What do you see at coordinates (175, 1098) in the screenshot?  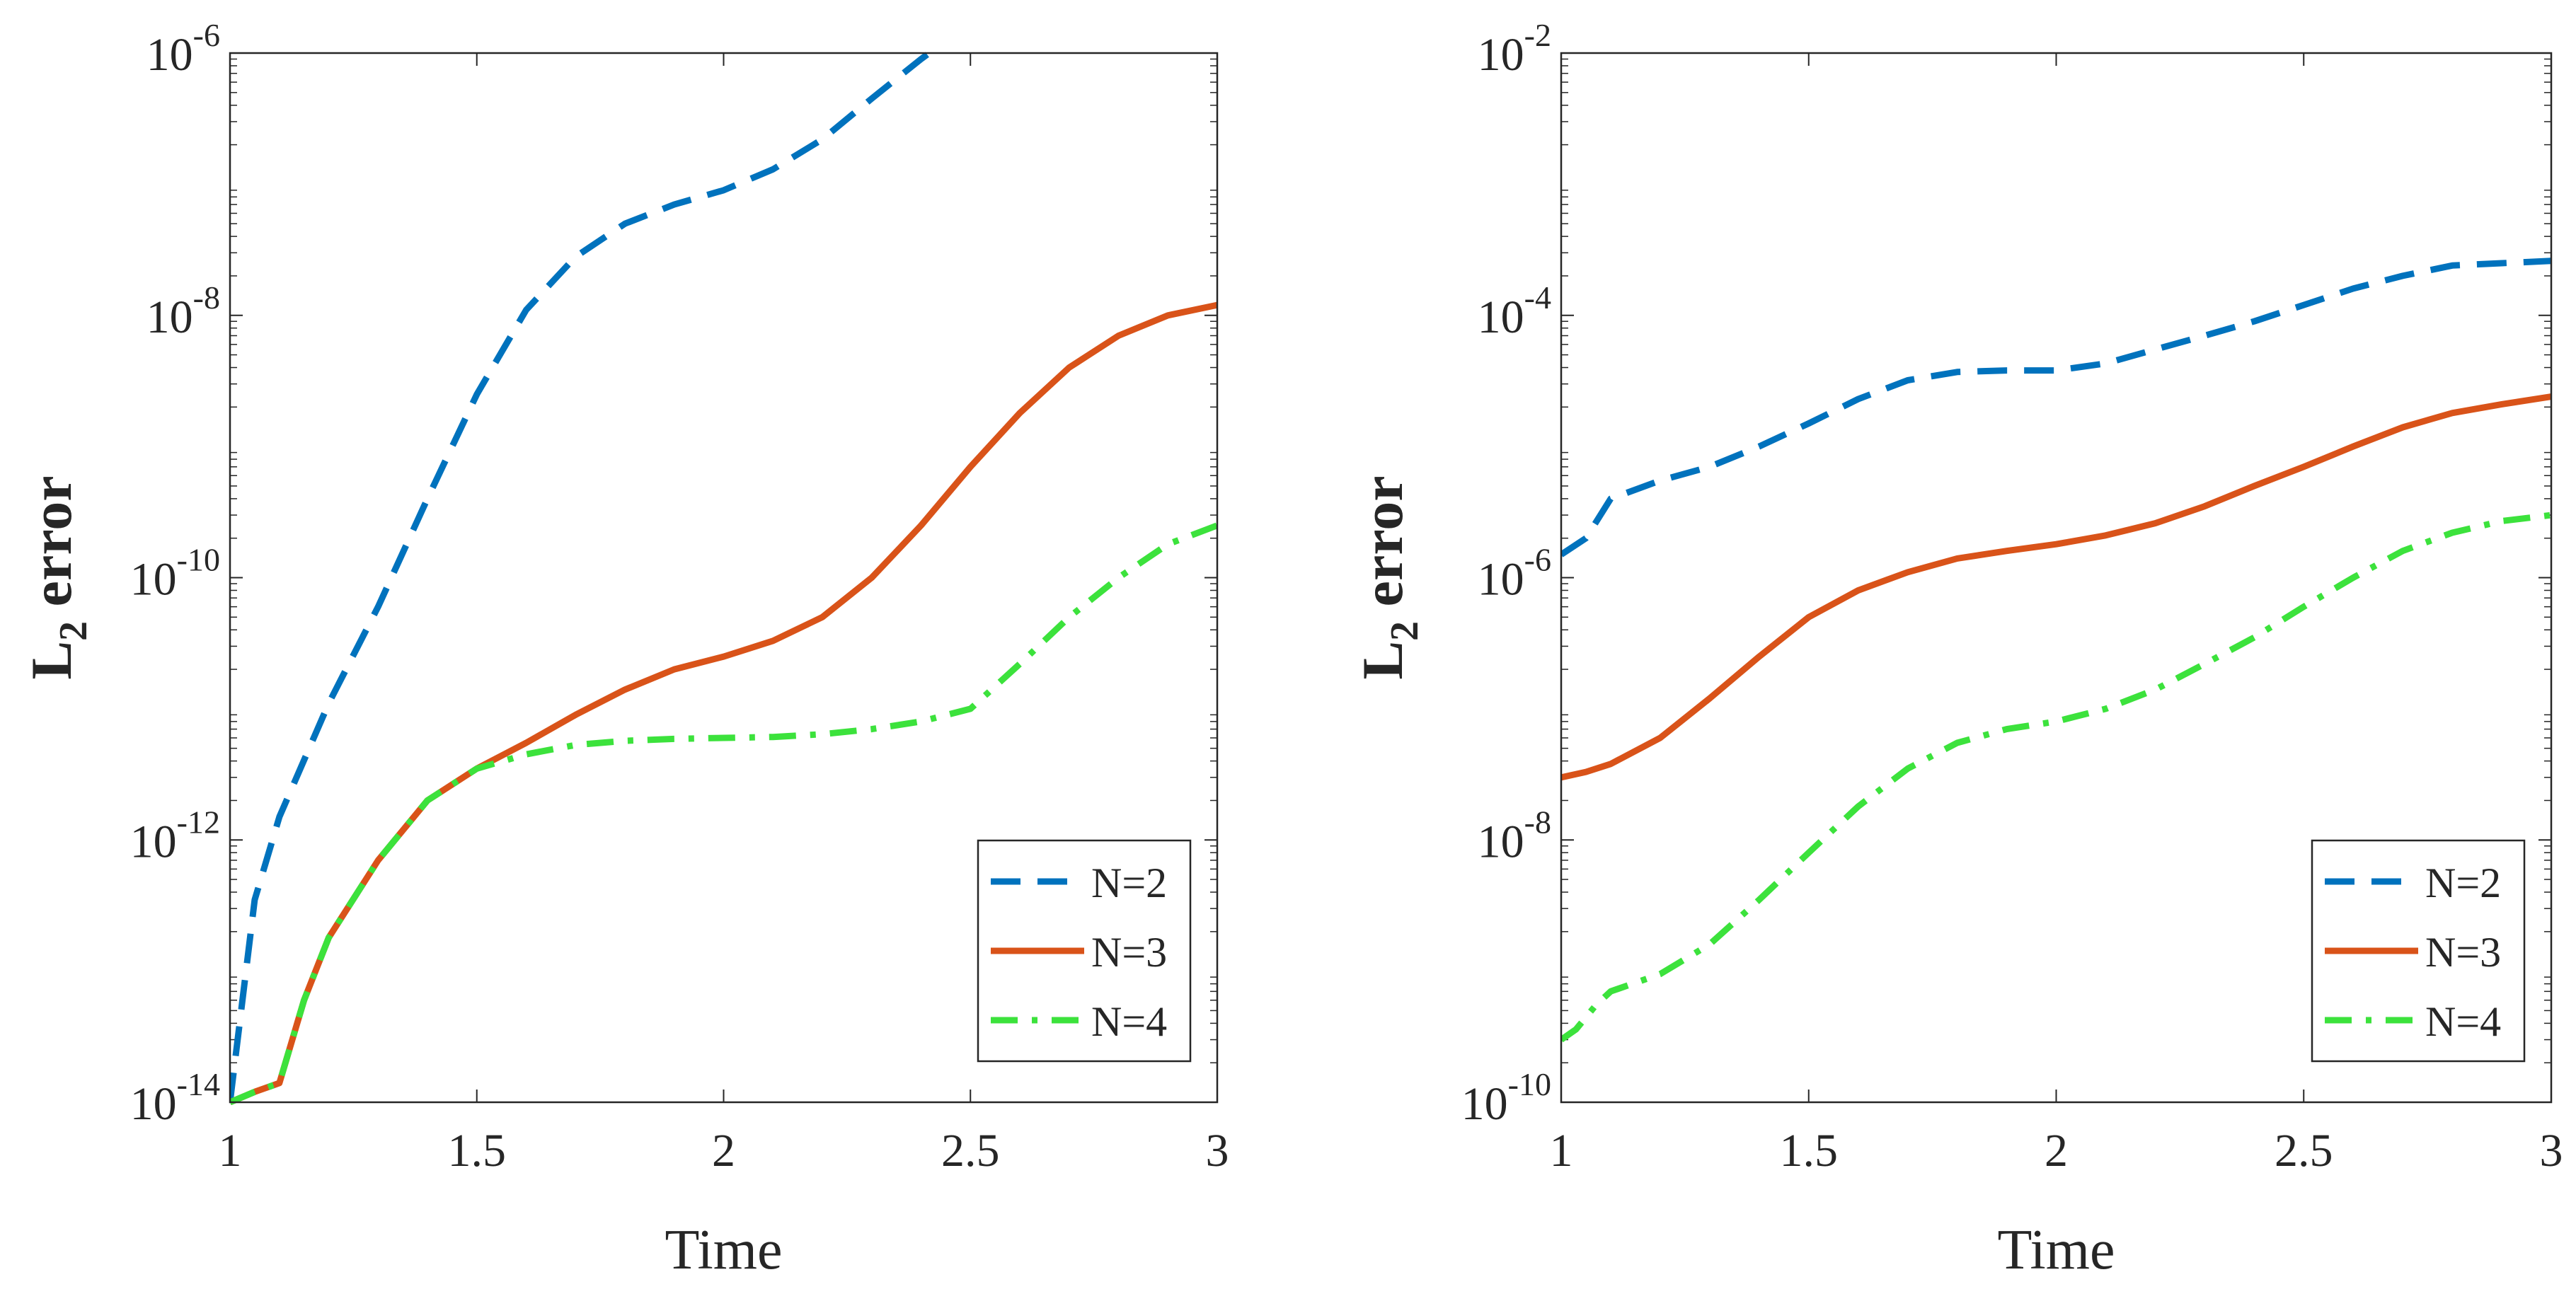 I see `y-tick-label: 10⁻¹⁴` at bounding box center [175, 1098].